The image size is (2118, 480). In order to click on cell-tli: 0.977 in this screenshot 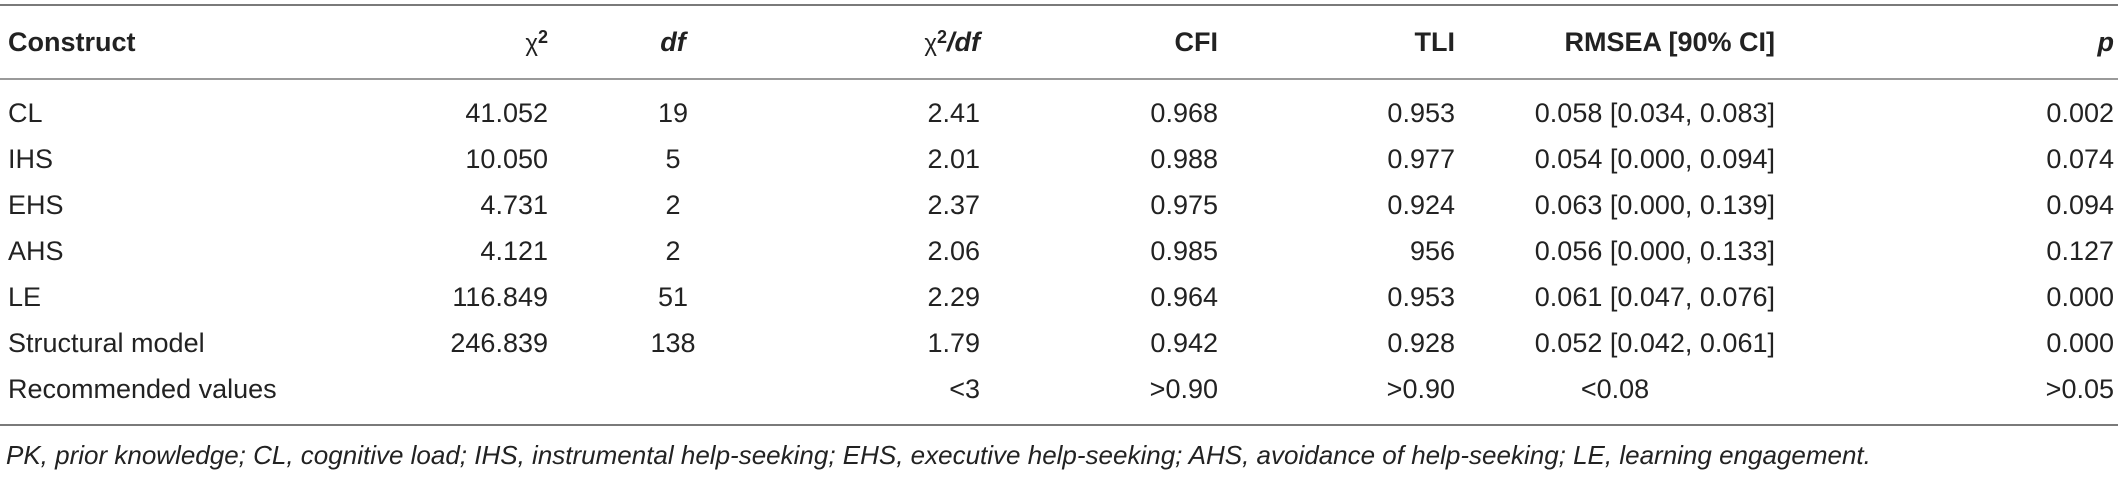, I will do `click(1421, 158)`.